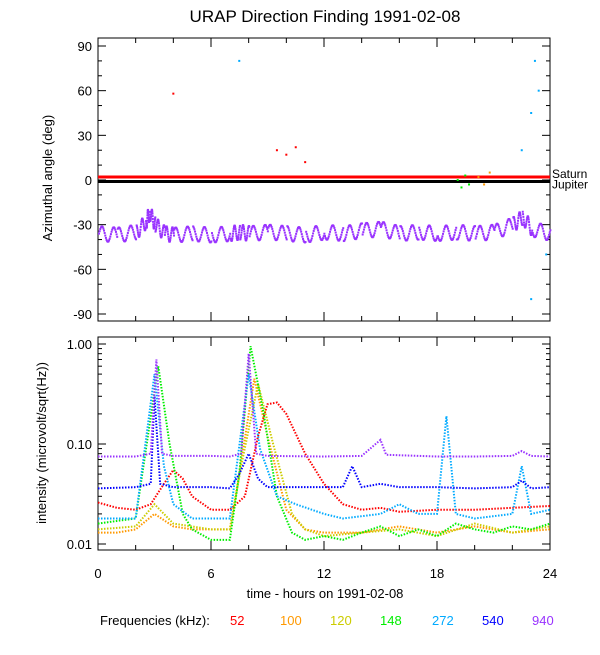 This screenshot has height=655, width=600. What do you see at coordinates (570, 184) in the screenshot?
I see `reference-label-jupiter: Jupiter` at bounding box center [570, 184].